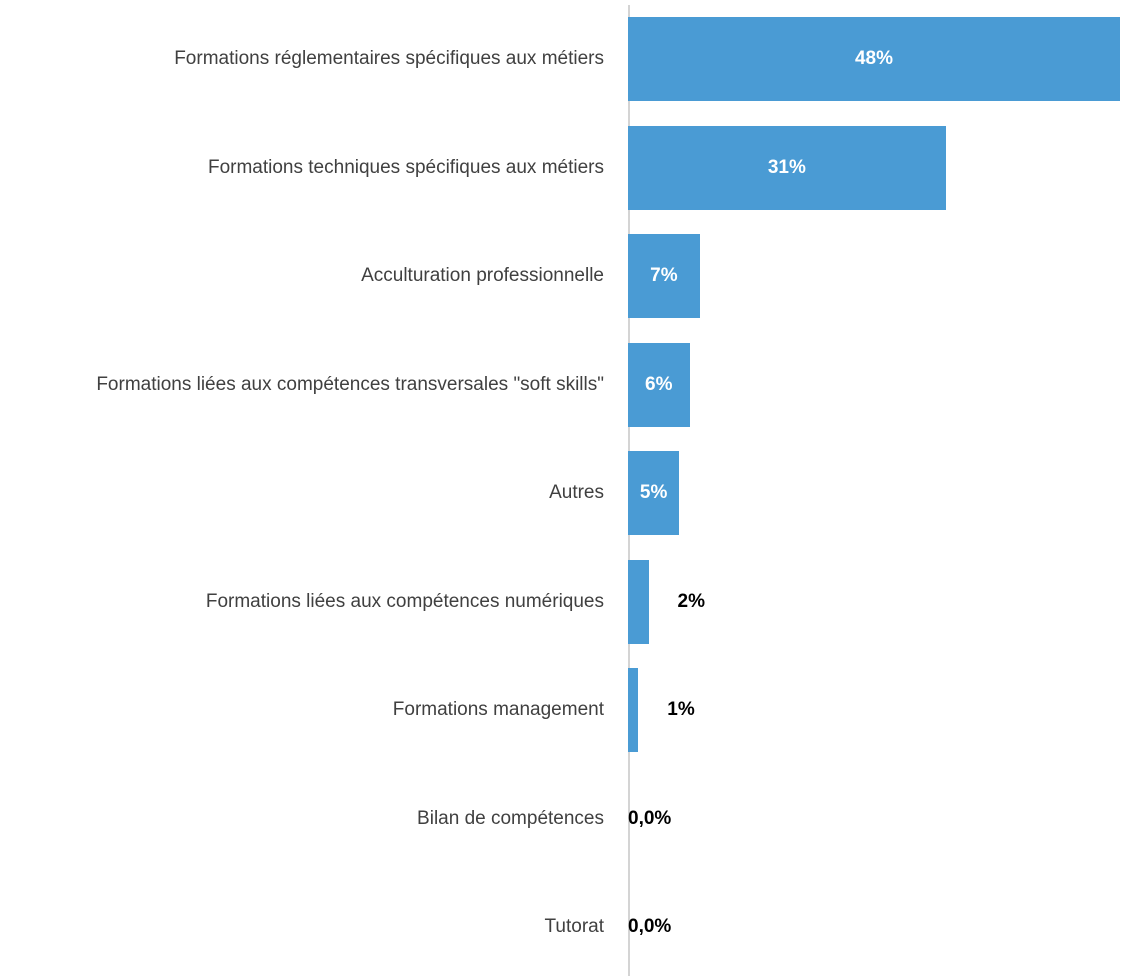  I want to click on data-label: 5%, so click(653, 493).